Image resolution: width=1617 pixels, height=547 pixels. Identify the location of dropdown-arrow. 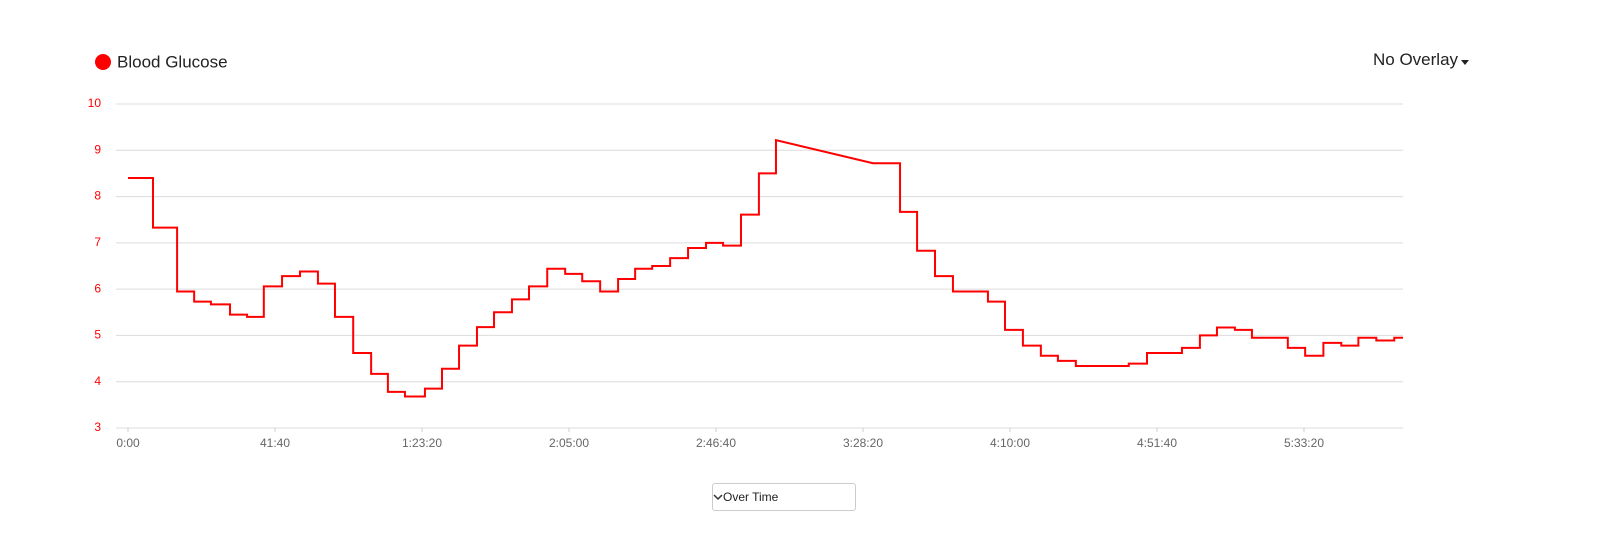
(1465, 62).